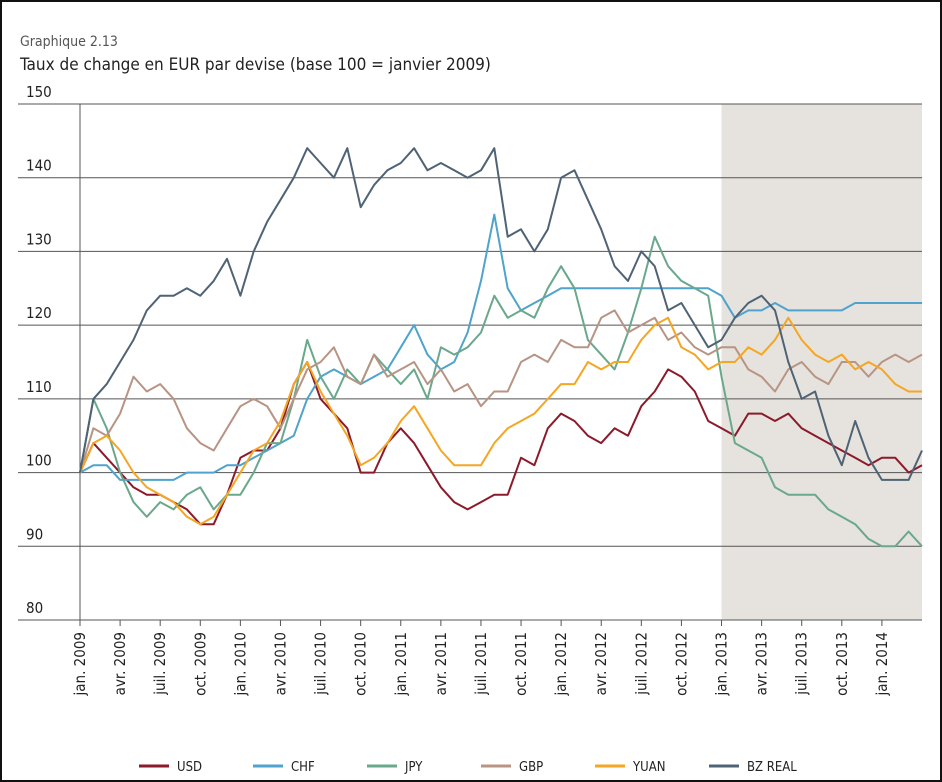  What do you see at coordinates (189, 767) in the screenshot?
I see `legend-label: USD` at bounding box center [189, 767].